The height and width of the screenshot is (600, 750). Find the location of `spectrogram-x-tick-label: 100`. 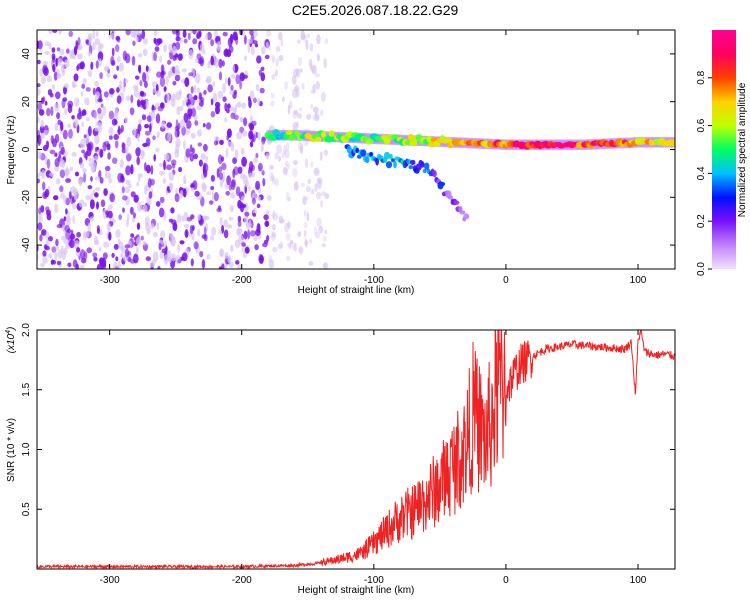

spectrogram-x-tick-label: 100 is located at coordinates (638, 280).